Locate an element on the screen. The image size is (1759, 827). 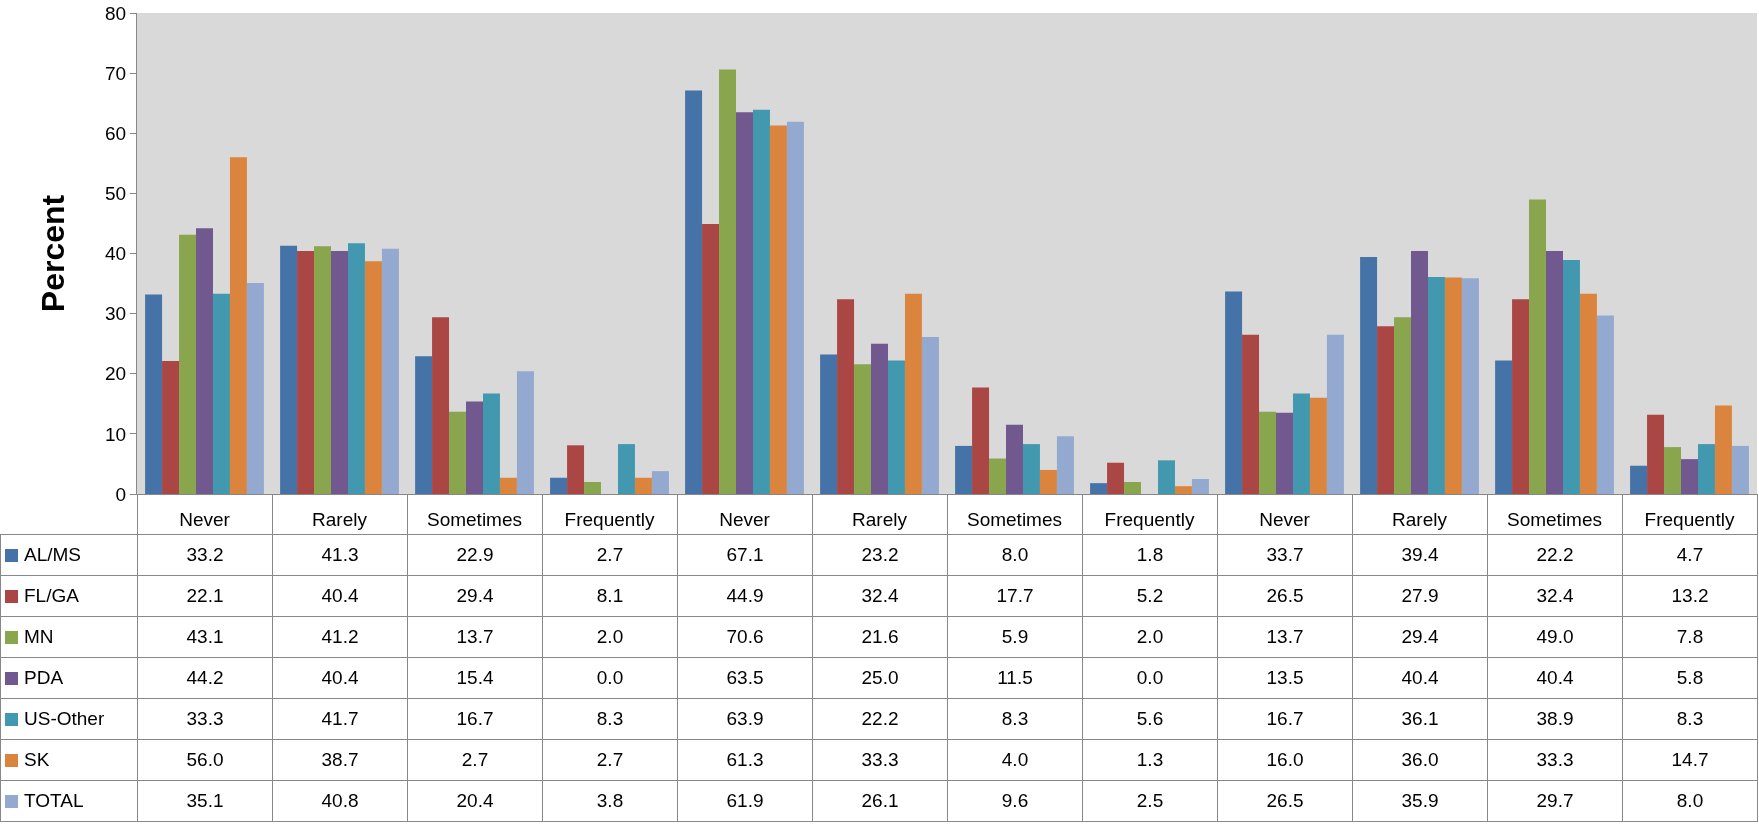
data-label: 26.5 is located at coordinates (1285, 801).